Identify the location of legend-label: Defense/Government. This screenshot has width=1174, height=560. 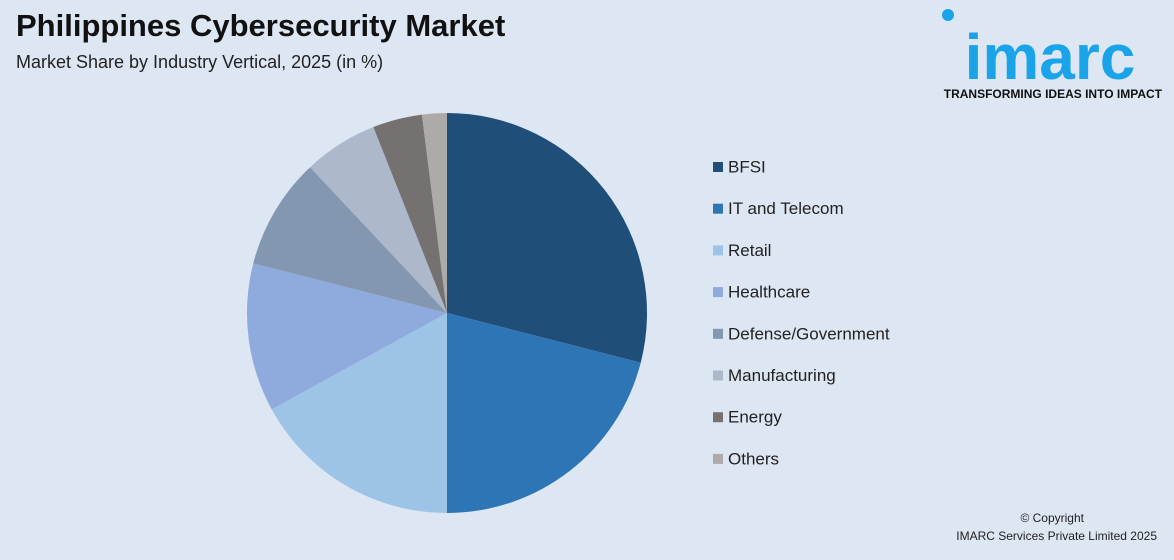
(809, 333).